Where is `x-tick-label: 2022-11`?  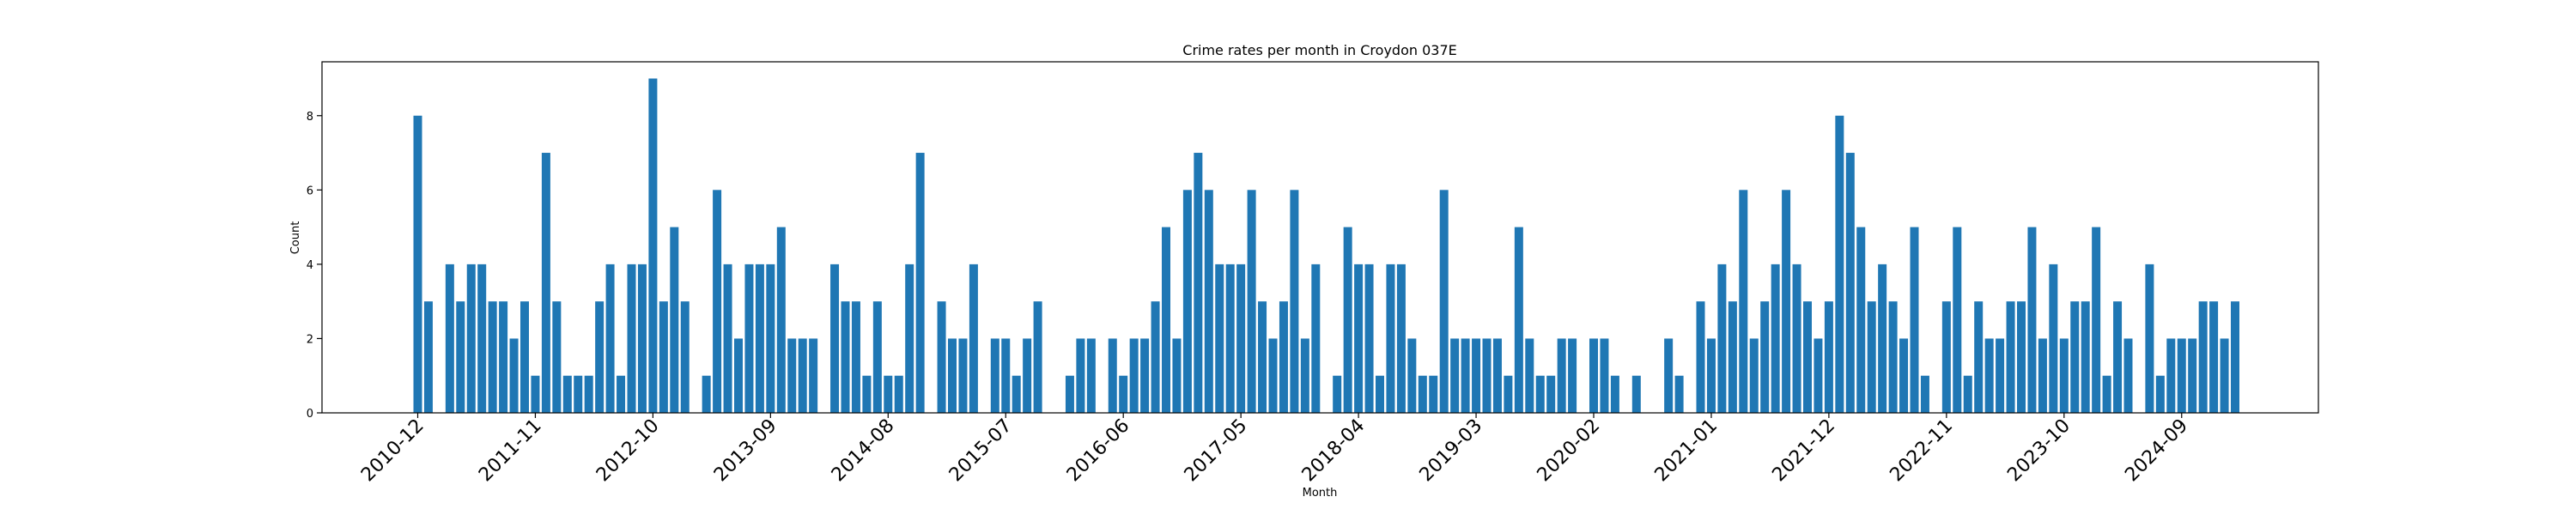 x-tick-label: 2022-11 is located at coordinates (1922, 451).